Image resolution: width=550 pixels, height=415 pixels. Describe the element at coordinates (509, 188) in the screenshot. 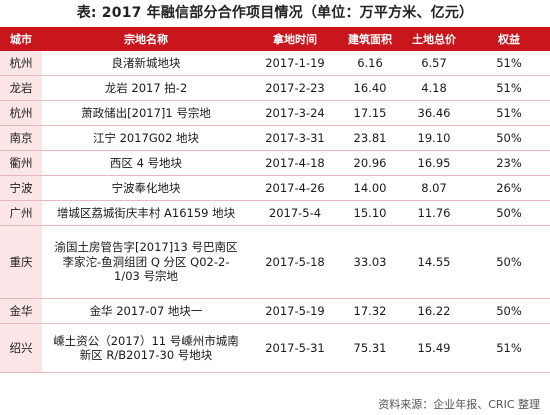

I see `cell-equity: 26%` at that location.